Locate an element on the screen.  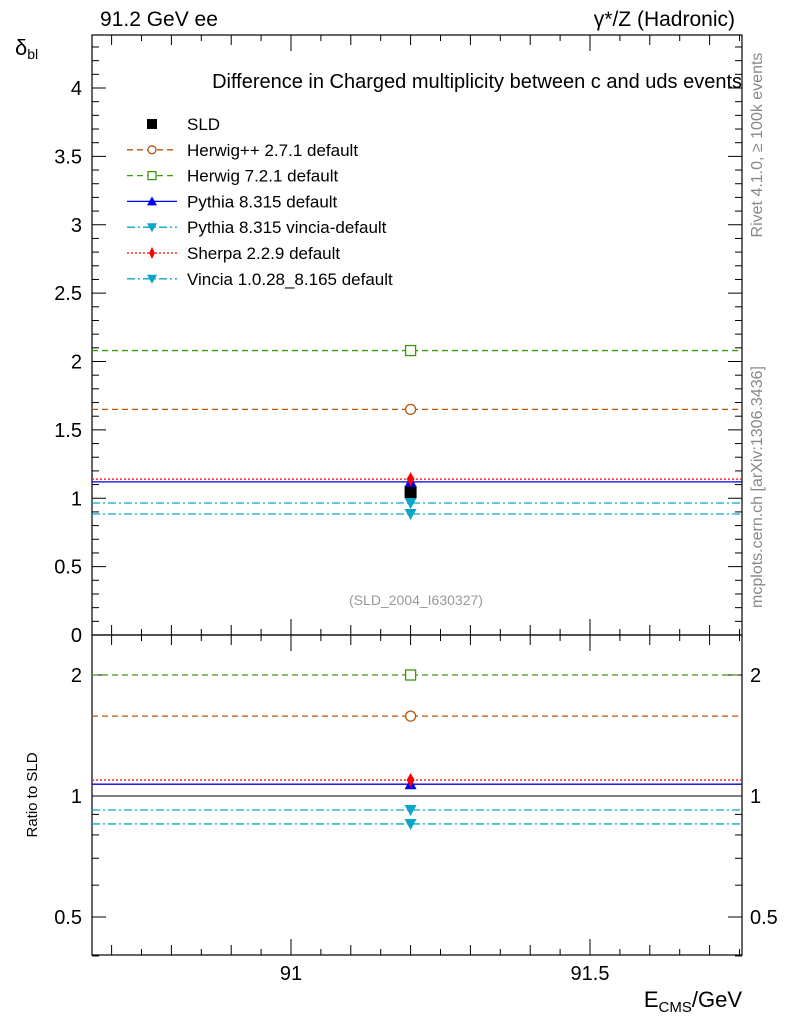
legend-label: Vincia 1.0.28_8.165 default is located at coordinates (290, 279).